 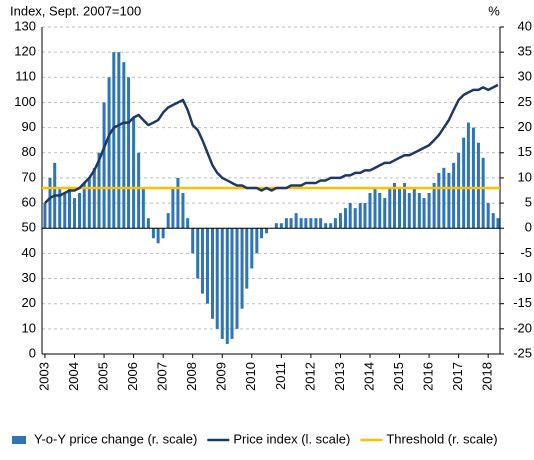 I want to click on y-tick-label: 30, so click(x=29, y=277).